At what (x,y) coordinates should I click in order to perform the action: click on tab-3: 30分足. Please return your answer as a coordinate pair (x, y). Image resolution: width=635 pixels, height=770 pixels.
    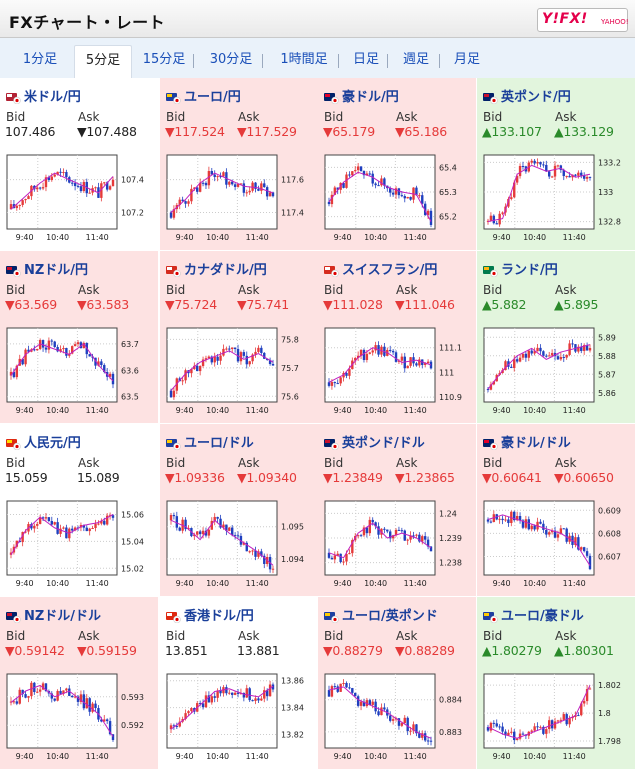
    Looking at the image, I should click on (231, 59).